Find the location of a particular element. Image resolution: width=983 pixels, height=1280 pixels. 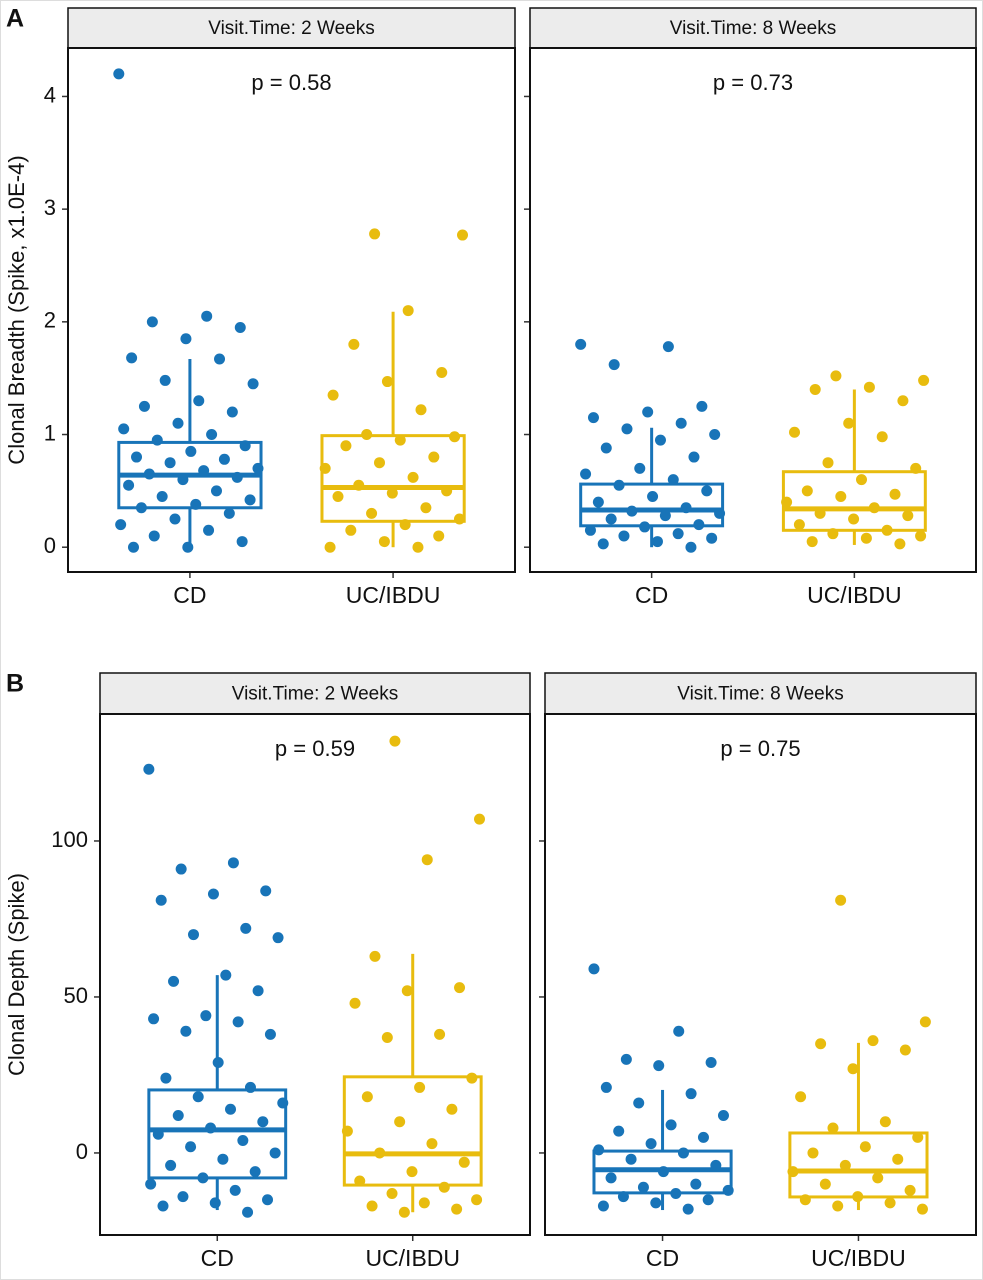

y-tick-label: 4 is located at coordinates (50, 94).